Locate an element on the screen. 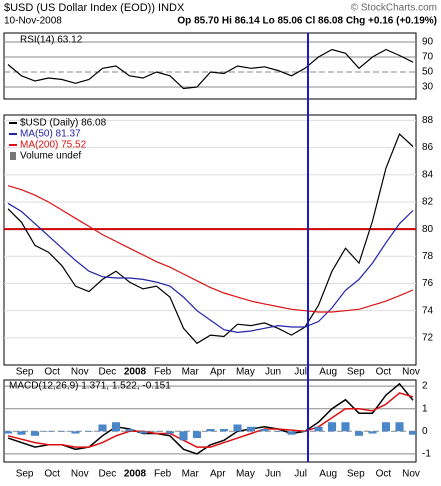 The height and width of the screenshot is (486, 441). chart-title: $USD (US Dollar Index (EOD)) INDX is located at coordinates (94, 8).